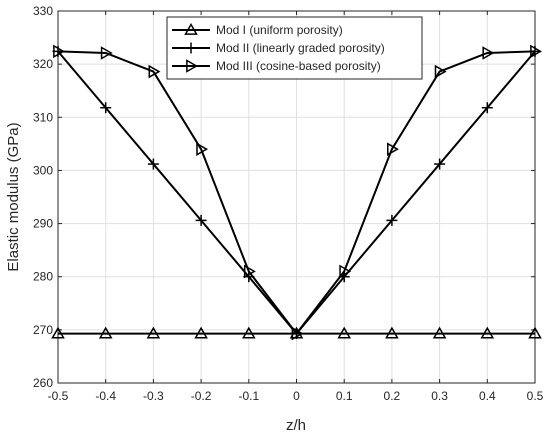  What do you see at coordinates (298, 66) in the screenshot?
I see `legend-label: Mod III (cosine-based porosity)` at bounding box center [298, 66].